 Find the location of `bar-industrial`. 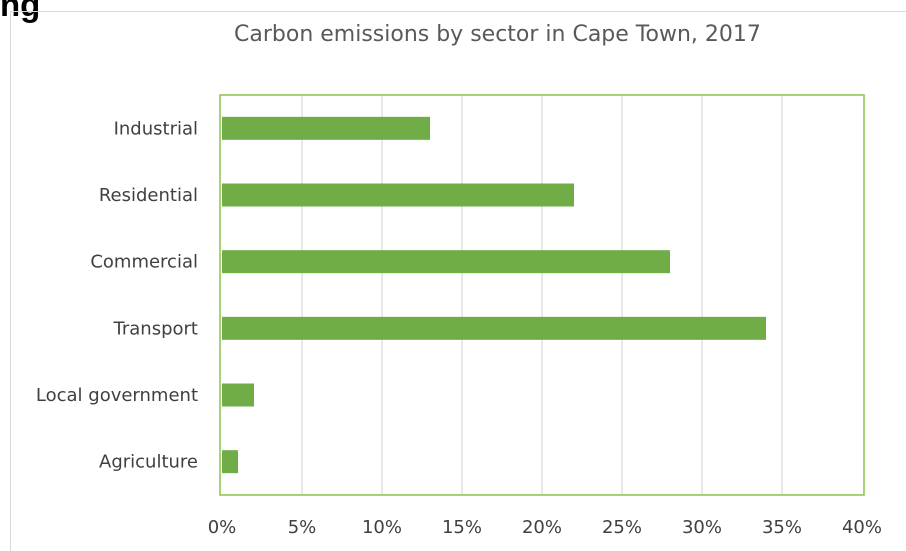

bar-industrial is located at coordinates (326, 128).